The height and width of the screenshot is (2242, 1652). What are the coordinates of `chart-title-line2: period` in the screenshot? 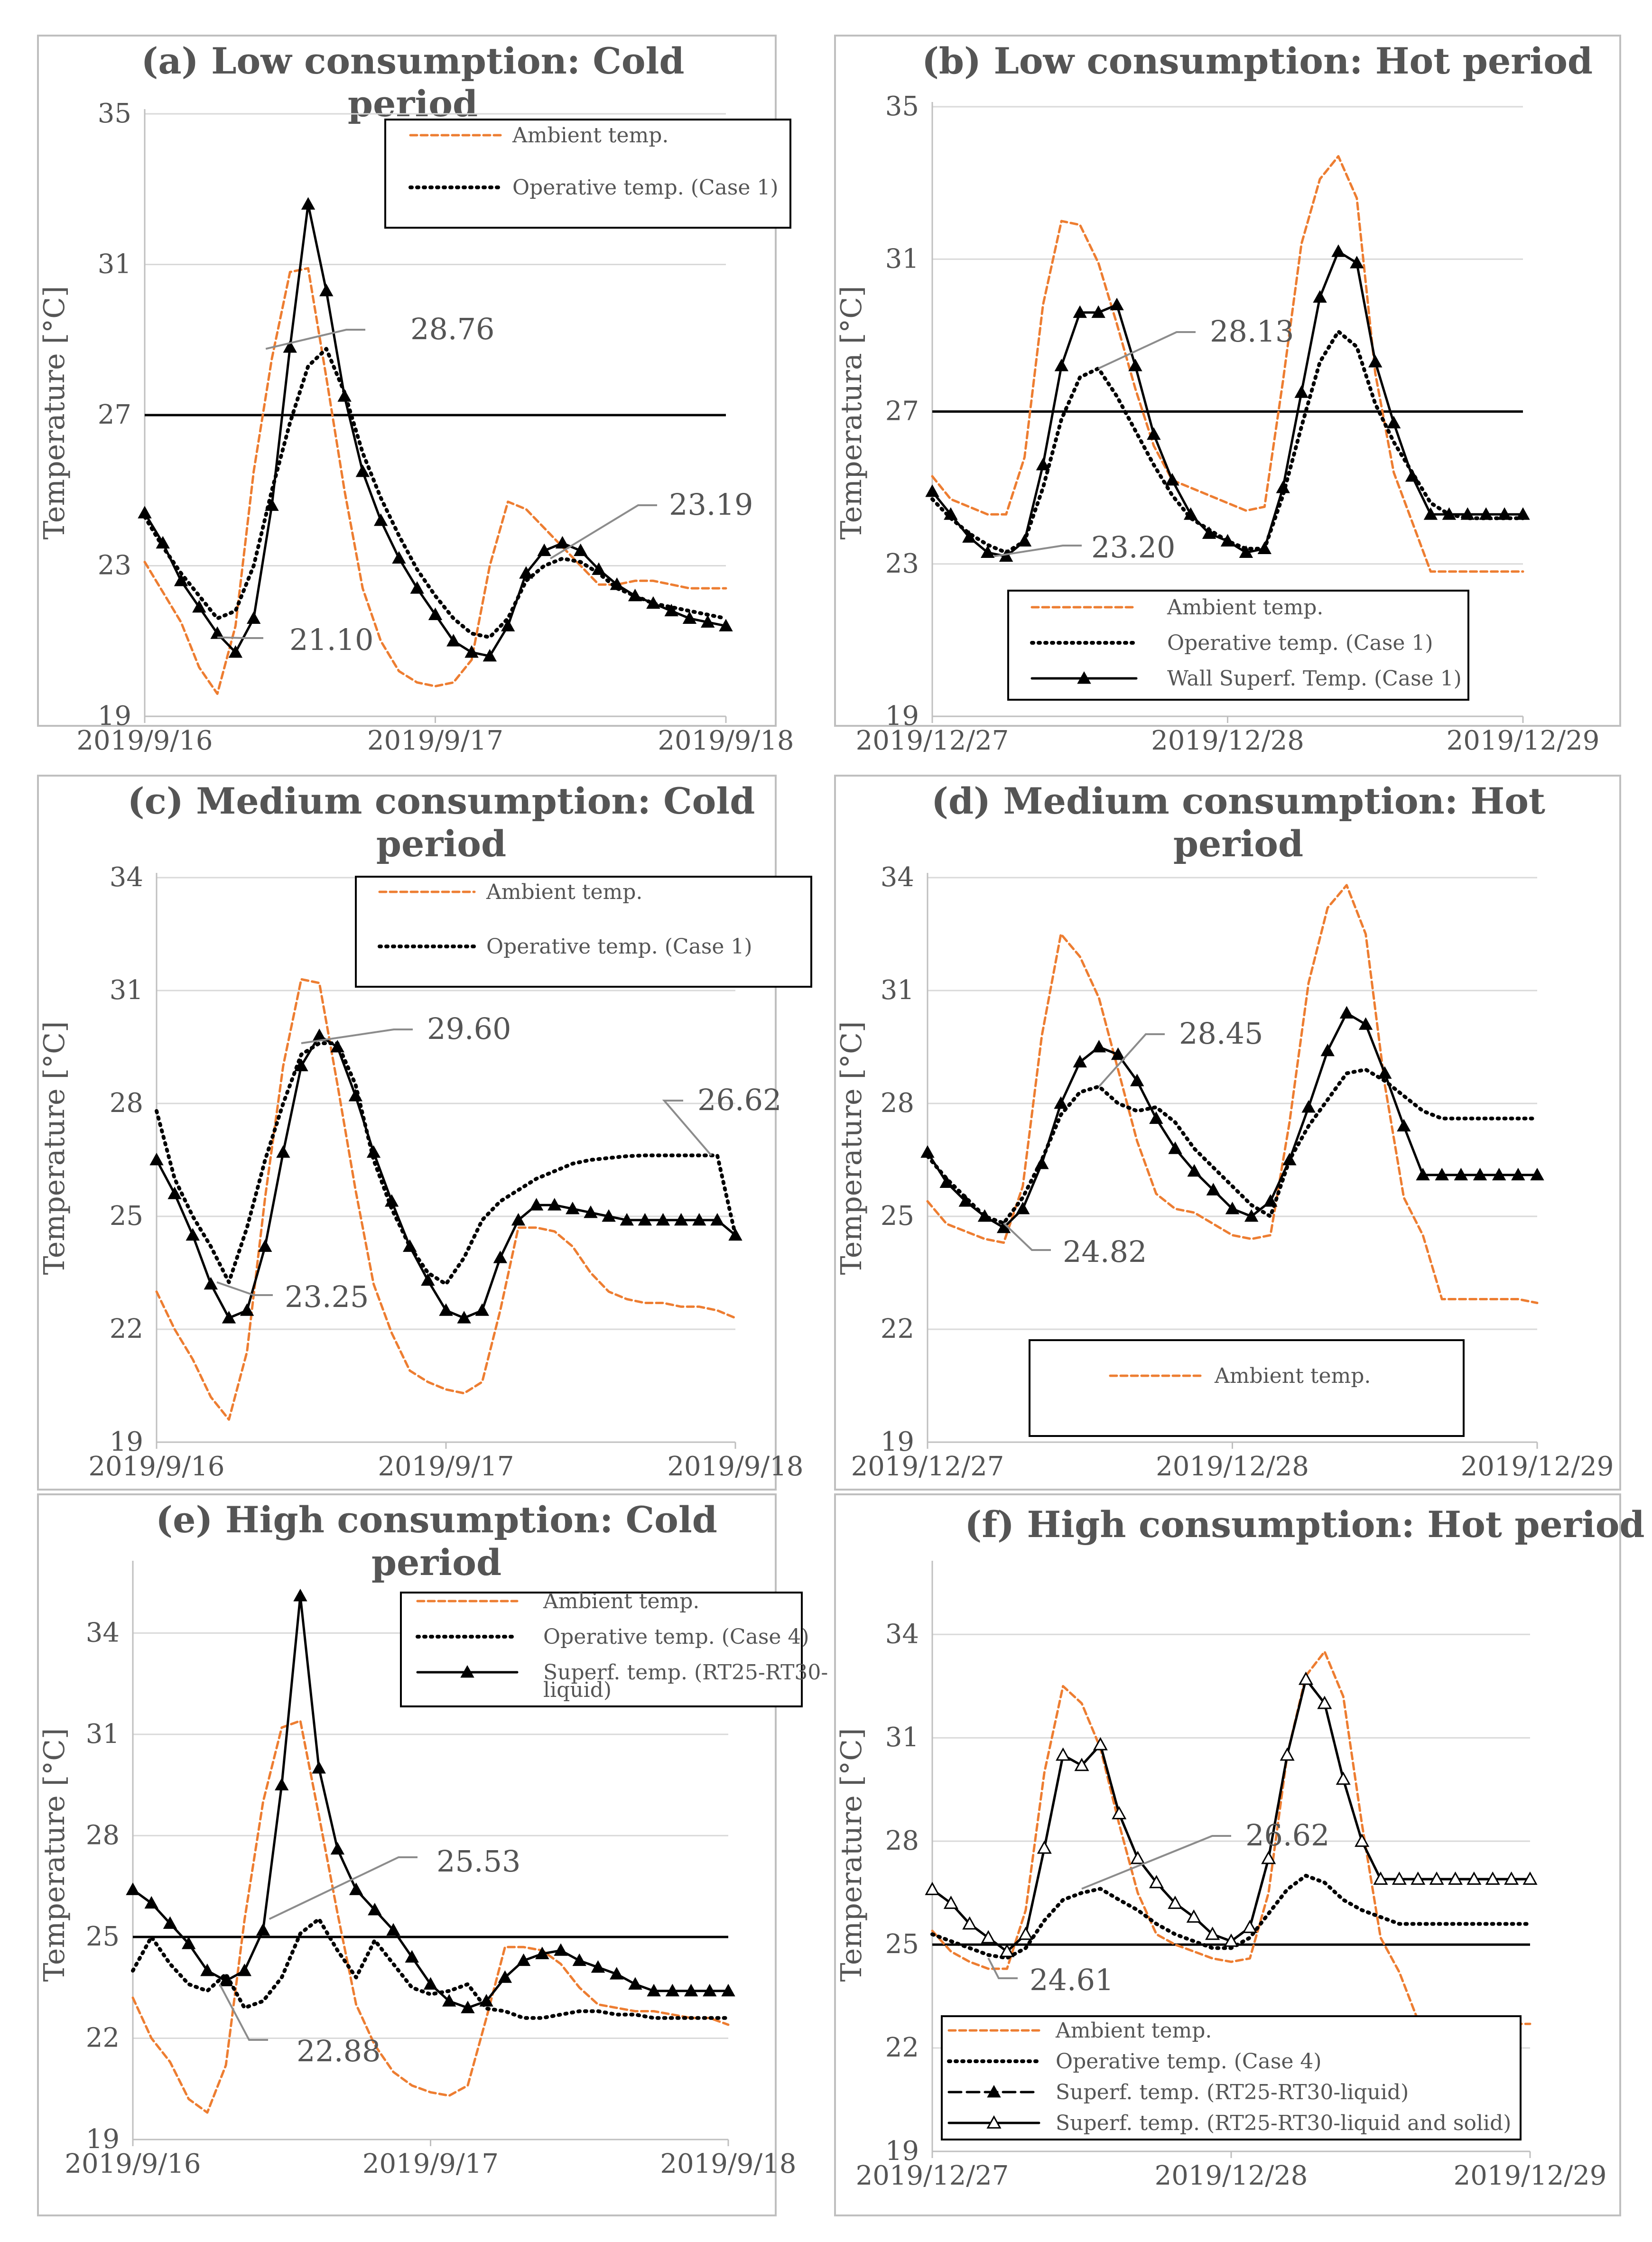 It's located at (441, 844).